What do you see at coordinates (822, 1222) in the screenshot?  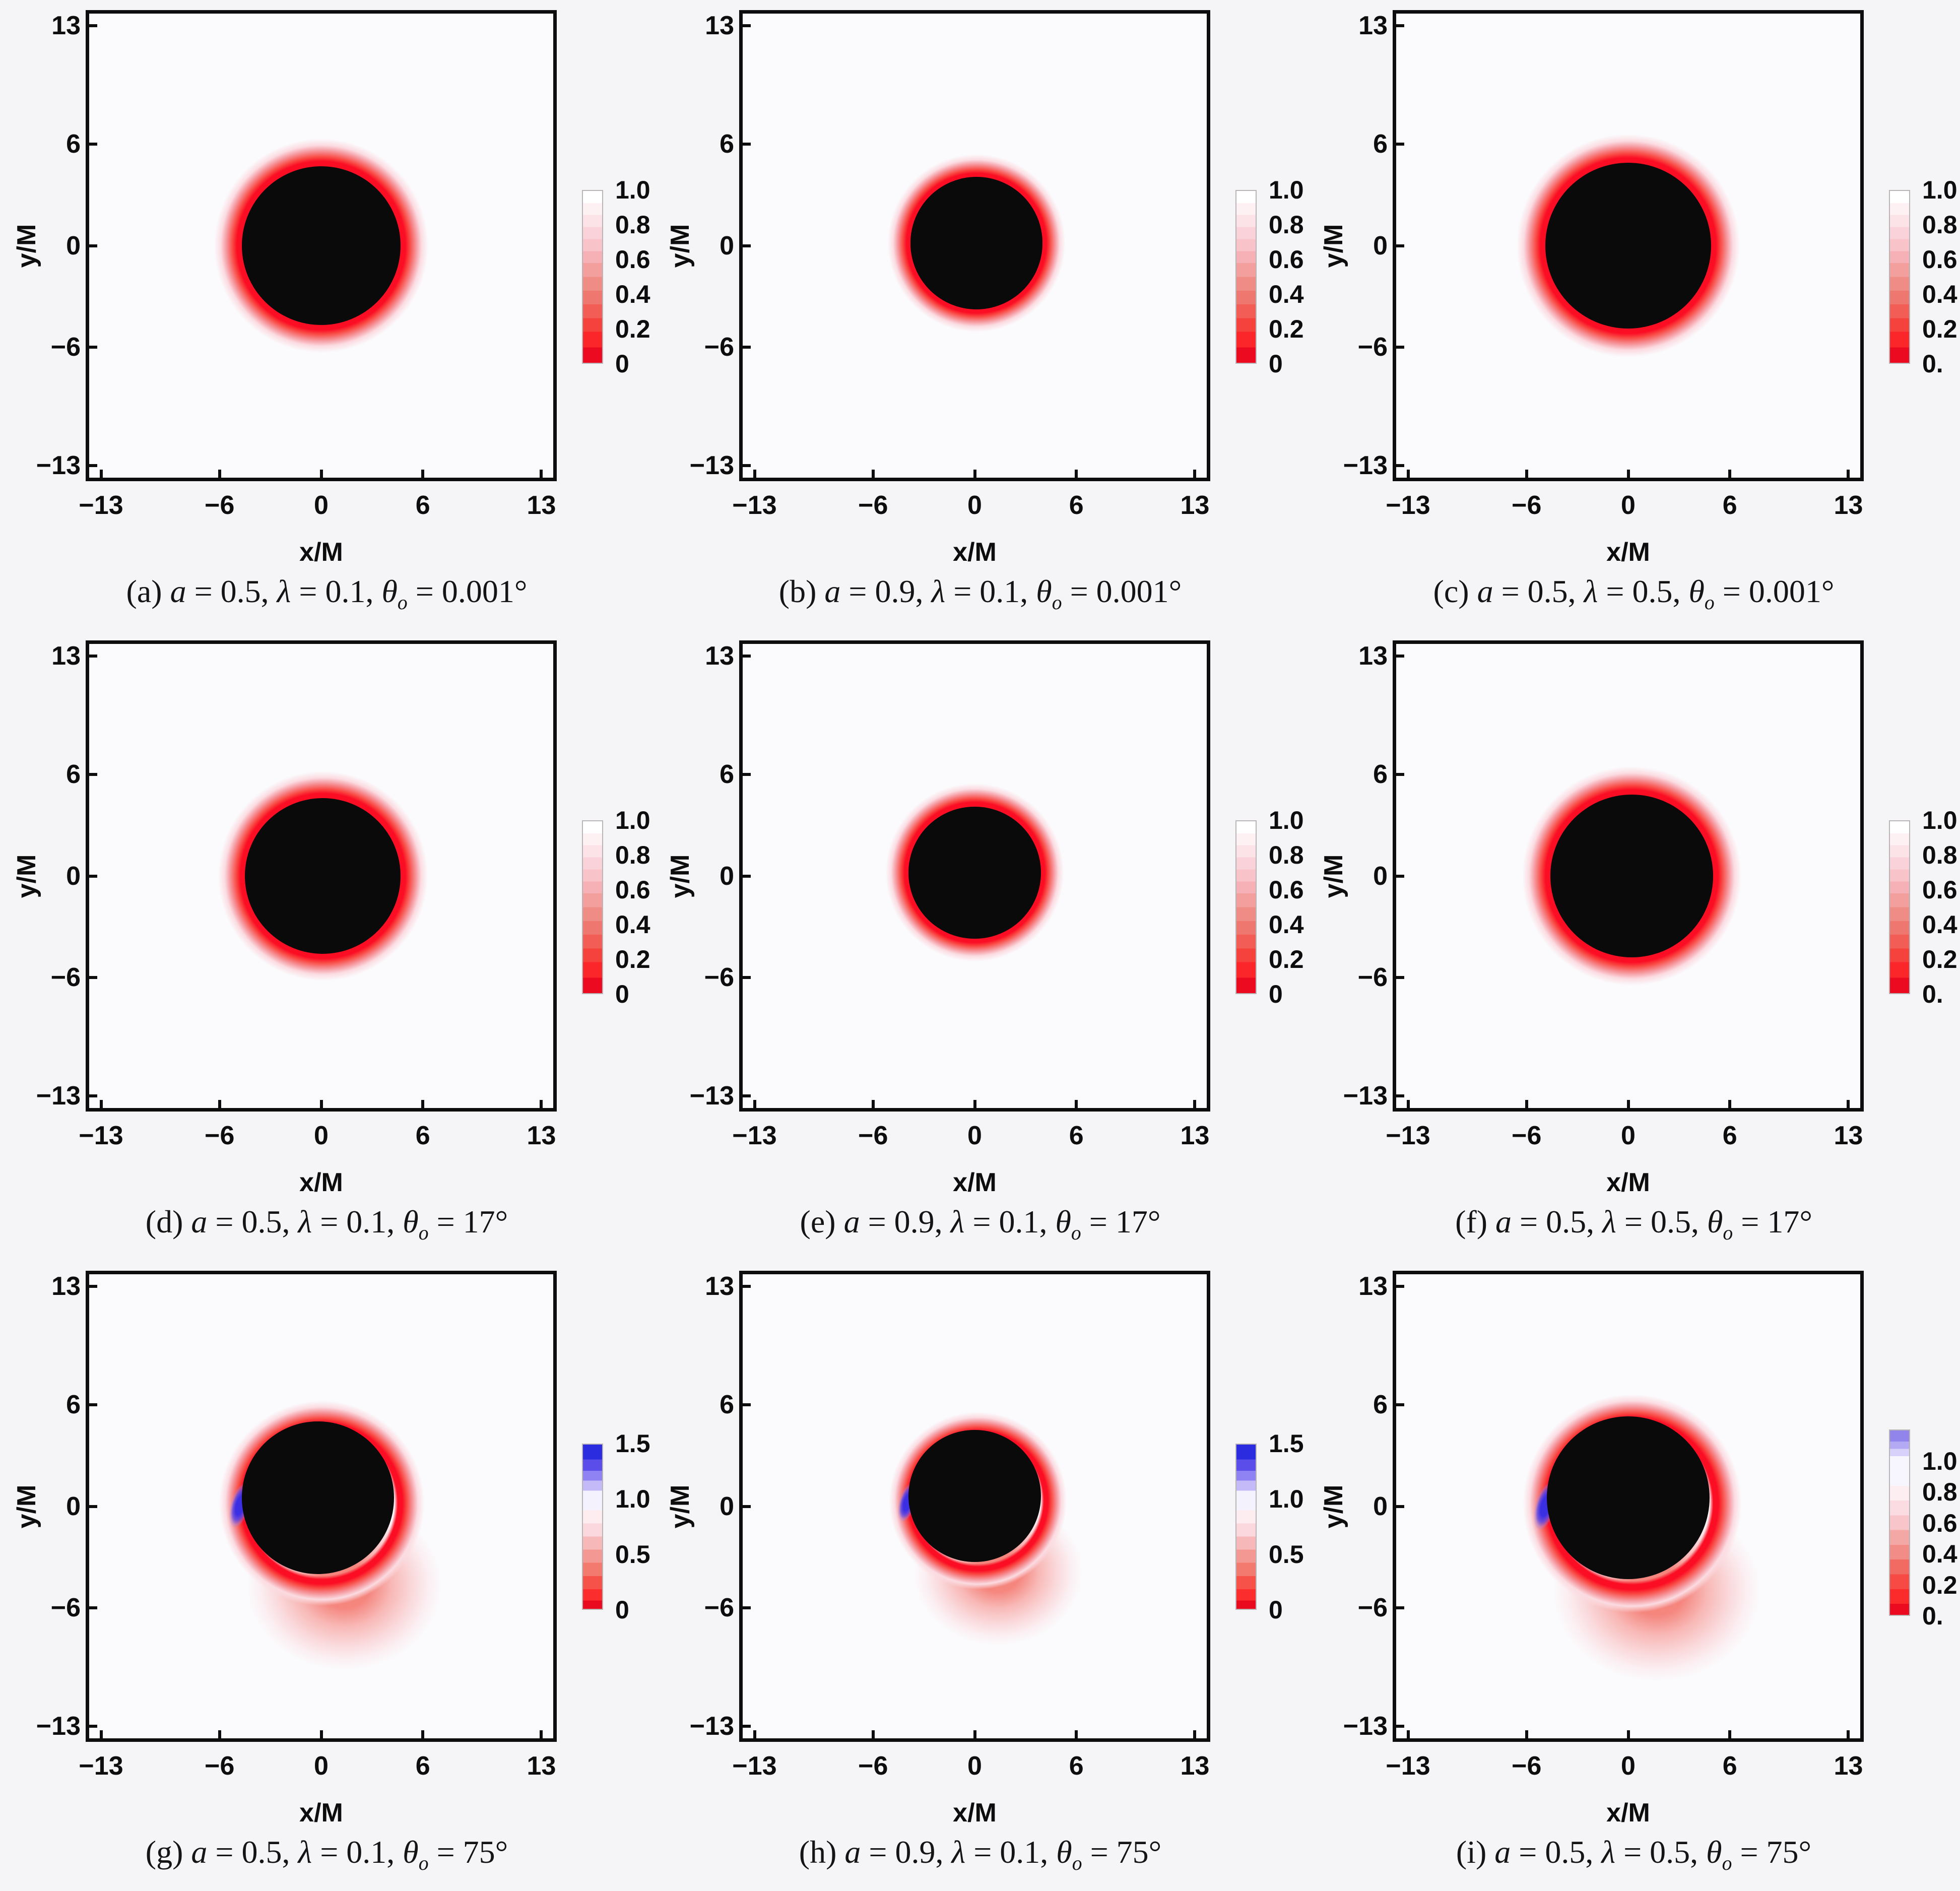 I see `caption-text: (e)` at bounding box center [822, 1222].